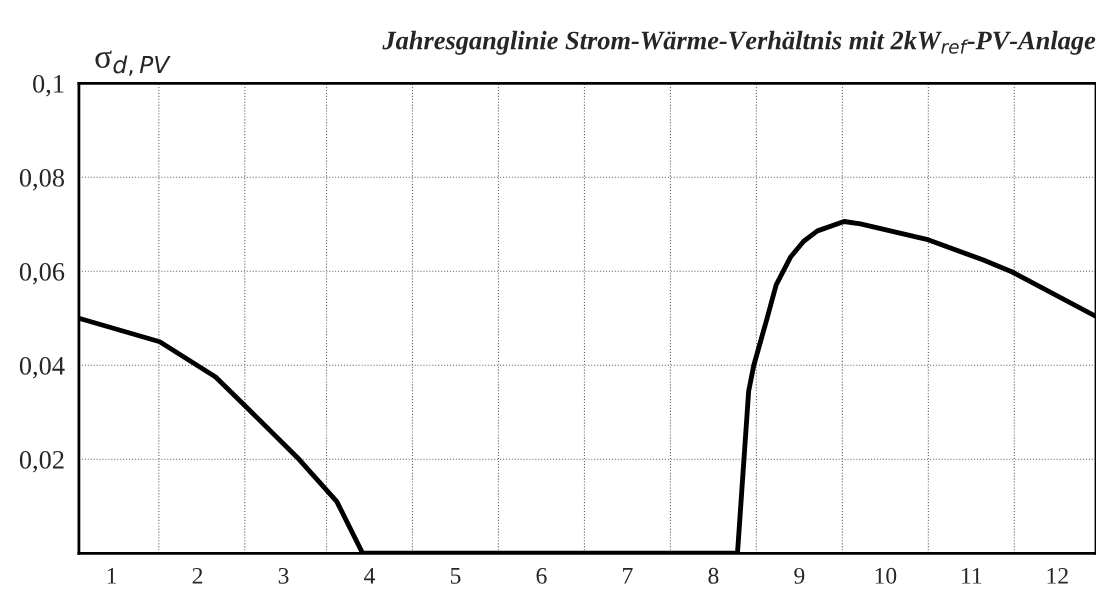 Image resolution: width=1096 pixels, height=608 pixels. I want to click on y-tick-label: 0,08, so click(42, 179).